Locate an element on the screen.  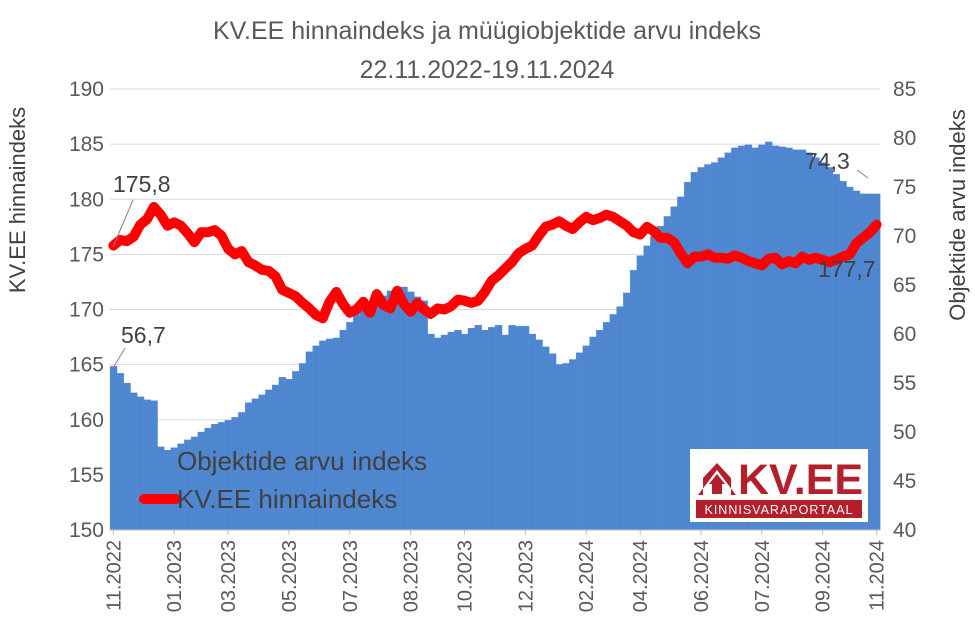
y-left-axis-title: KV.EE hinnaindeks is located at coordinates (17, 200).